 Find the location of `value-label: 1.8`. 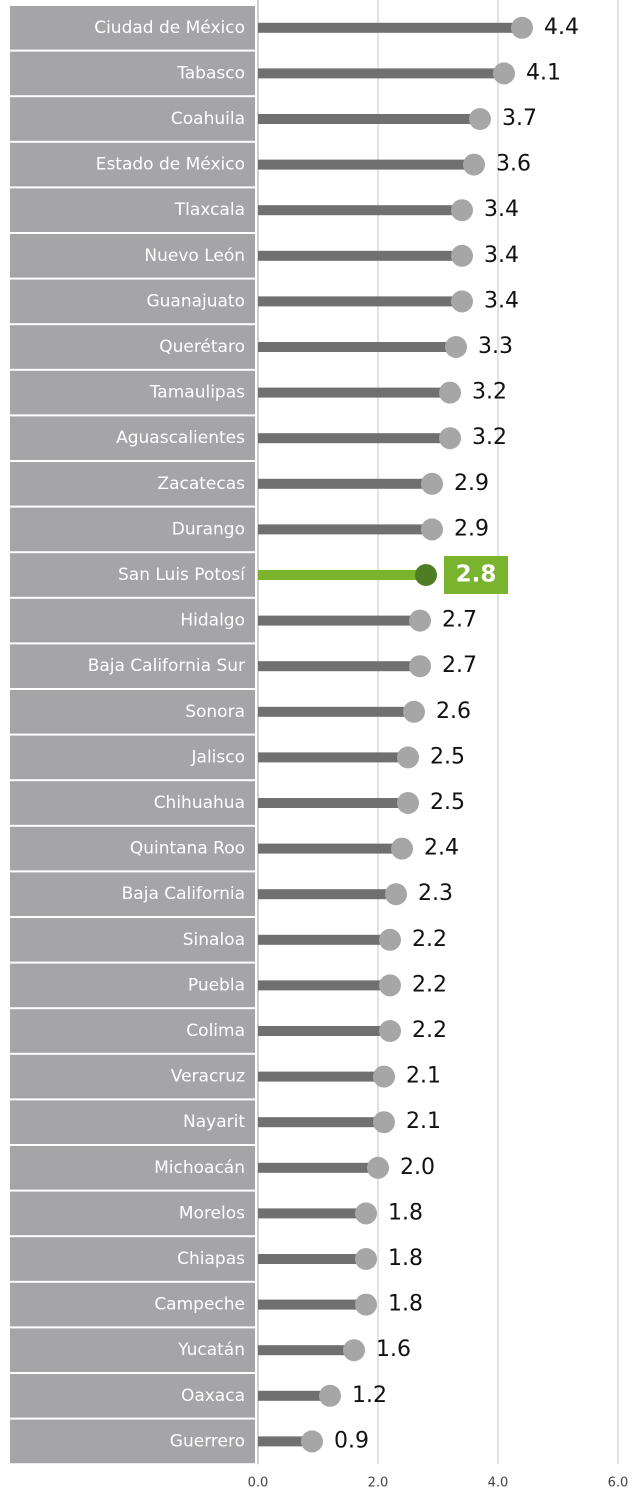

value-label: 1.8 is located at coordinates (405, 1212).